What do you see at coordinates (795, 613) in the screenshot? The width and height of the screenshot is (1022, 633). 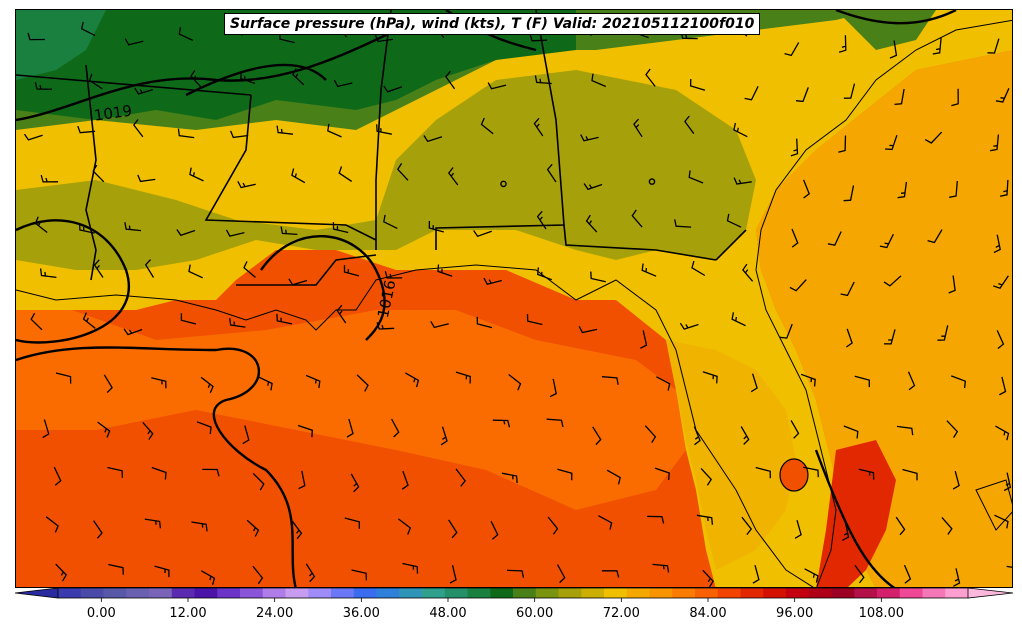 I see `colorbar-tick-label: 96.00` at bounding box center [795, 613].